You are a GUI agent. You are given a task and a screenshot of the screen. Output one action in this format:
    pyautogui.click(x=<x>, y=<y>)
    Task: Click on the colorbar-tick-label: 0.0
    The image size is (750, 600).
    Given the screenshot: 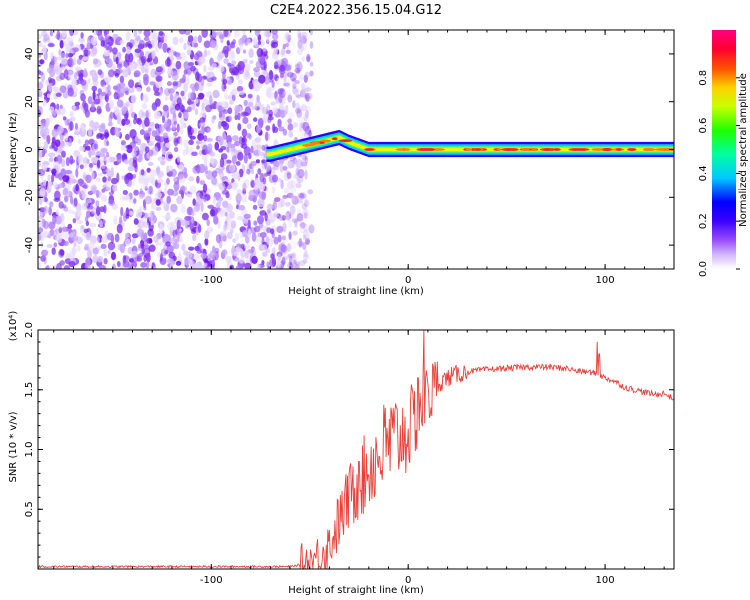 What is the action you would take?
    pyautogui.click(x=703, y=269)
    